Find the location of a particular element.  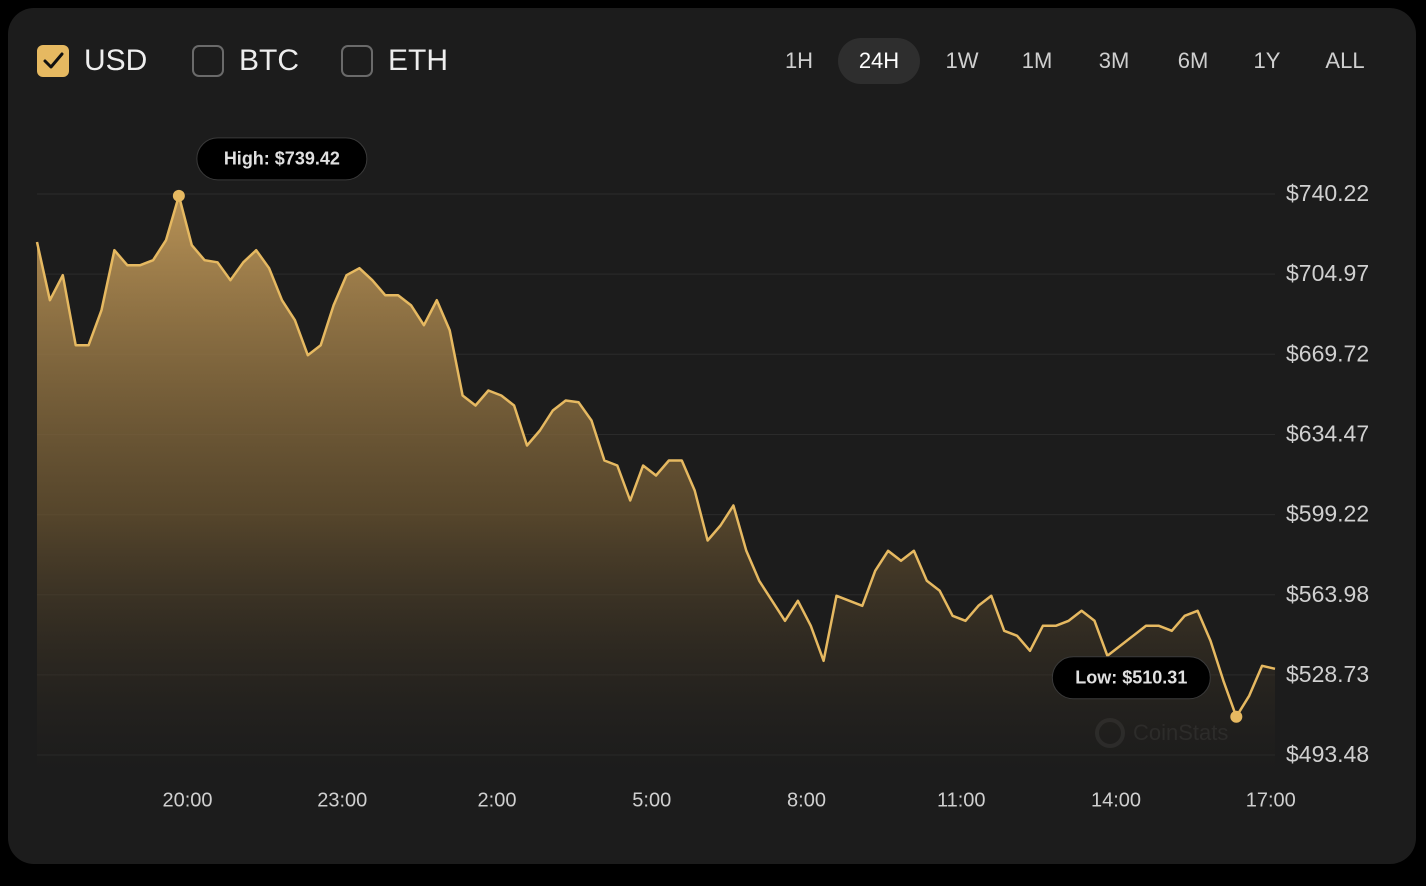

range-label: ALL is located at coordinates (1344, 60).